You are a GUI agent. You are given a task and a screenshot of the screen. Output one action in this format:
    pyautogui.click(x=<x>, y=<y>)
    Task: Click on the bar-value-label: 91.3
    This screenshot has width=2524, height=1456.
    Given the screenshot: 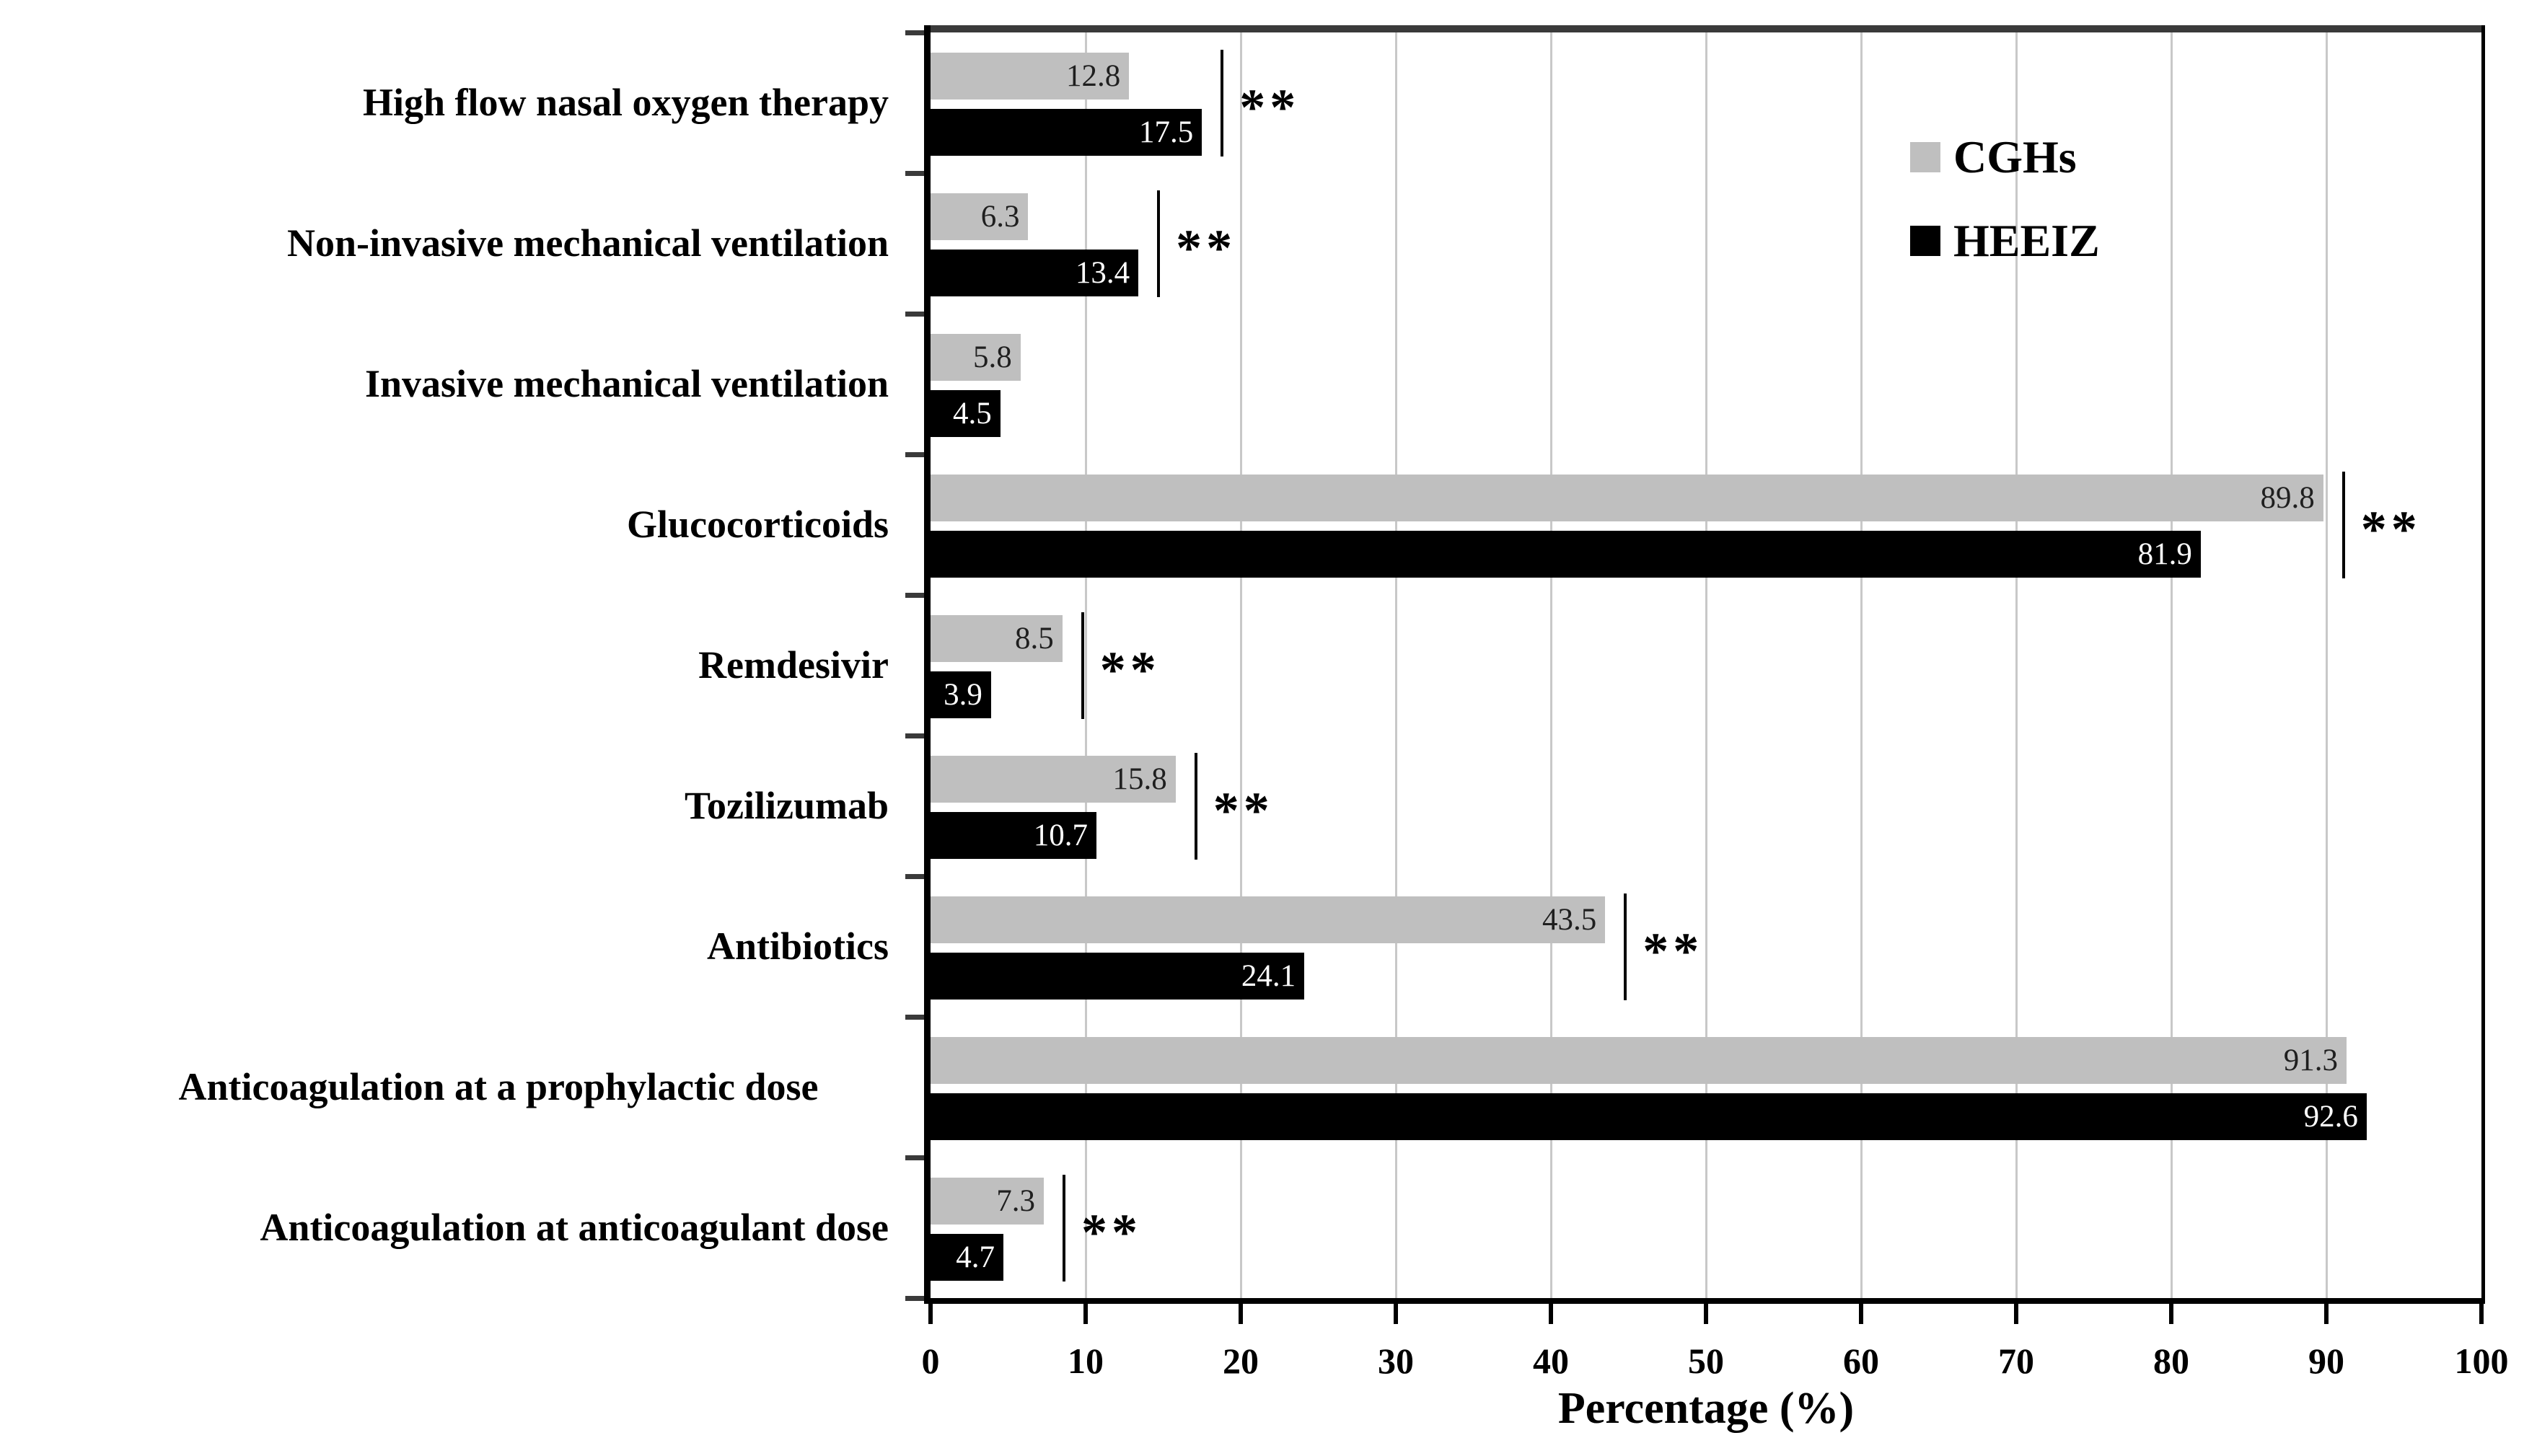 What is the action you would take?
    pyautogui.click(x=2310, y=1060)
    